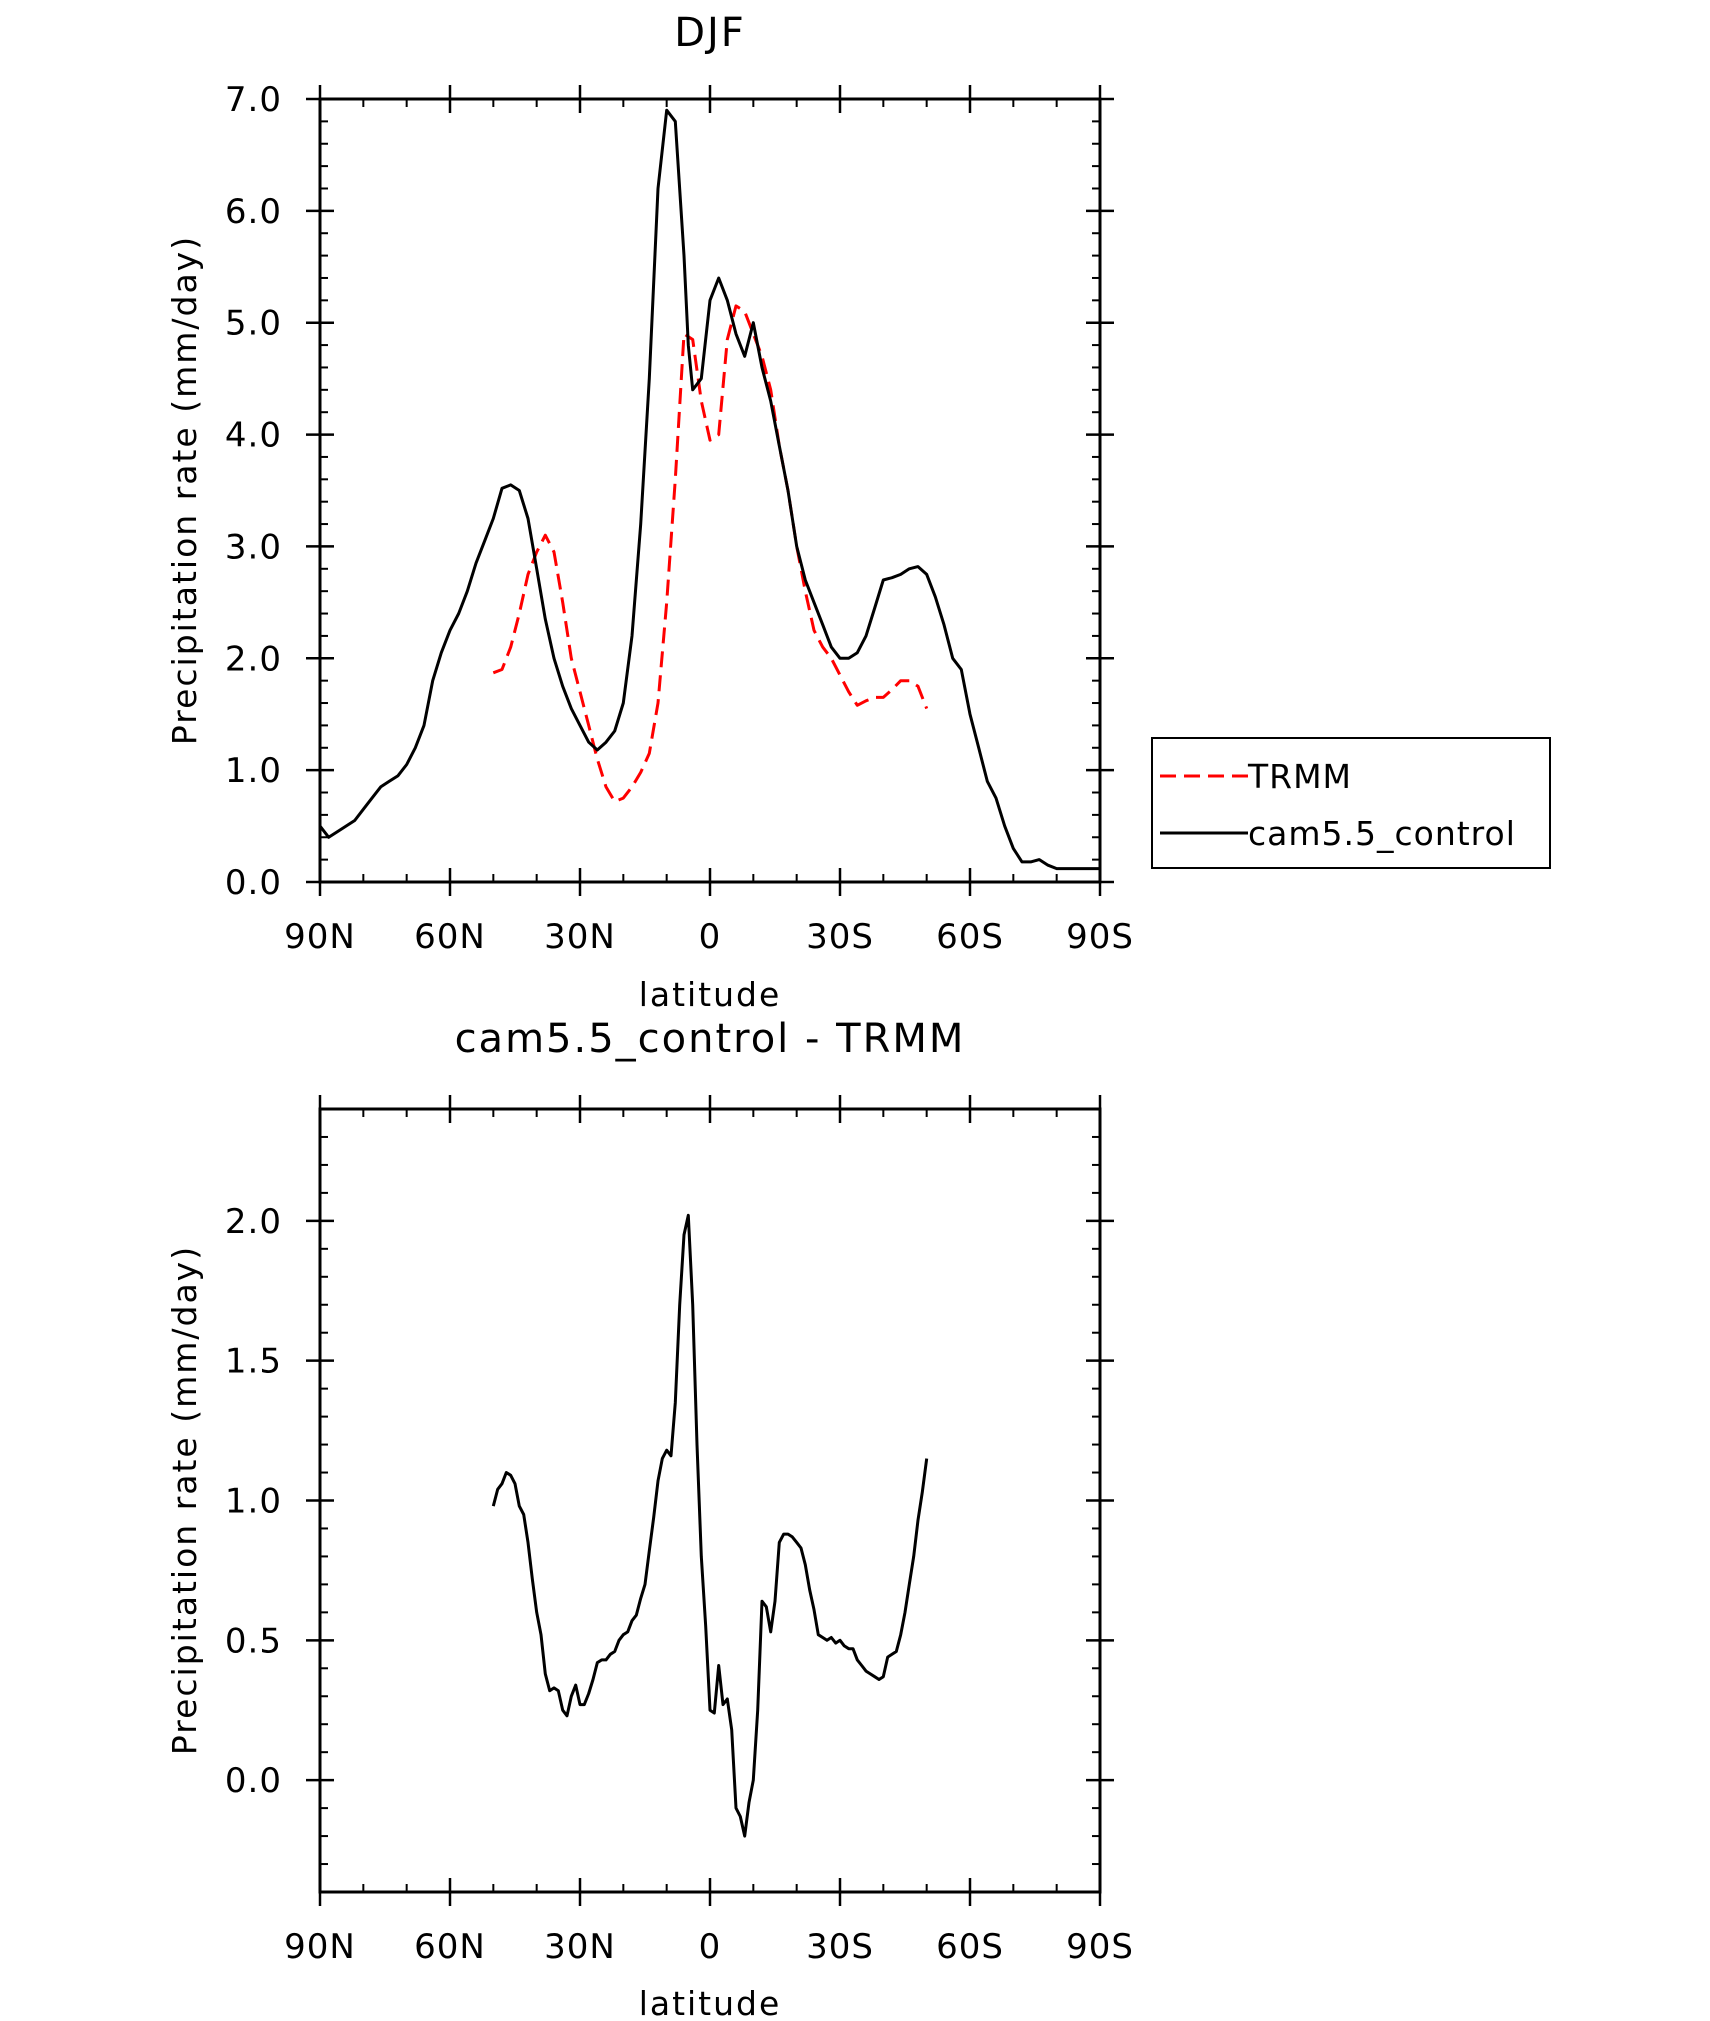 This screenshot has width=1710, height=2021. What do you see at coordinates (253, 1502) in the screenshot?
I see `bottom-y-tick-label: 1.0` at bounding box center [253, 1502].